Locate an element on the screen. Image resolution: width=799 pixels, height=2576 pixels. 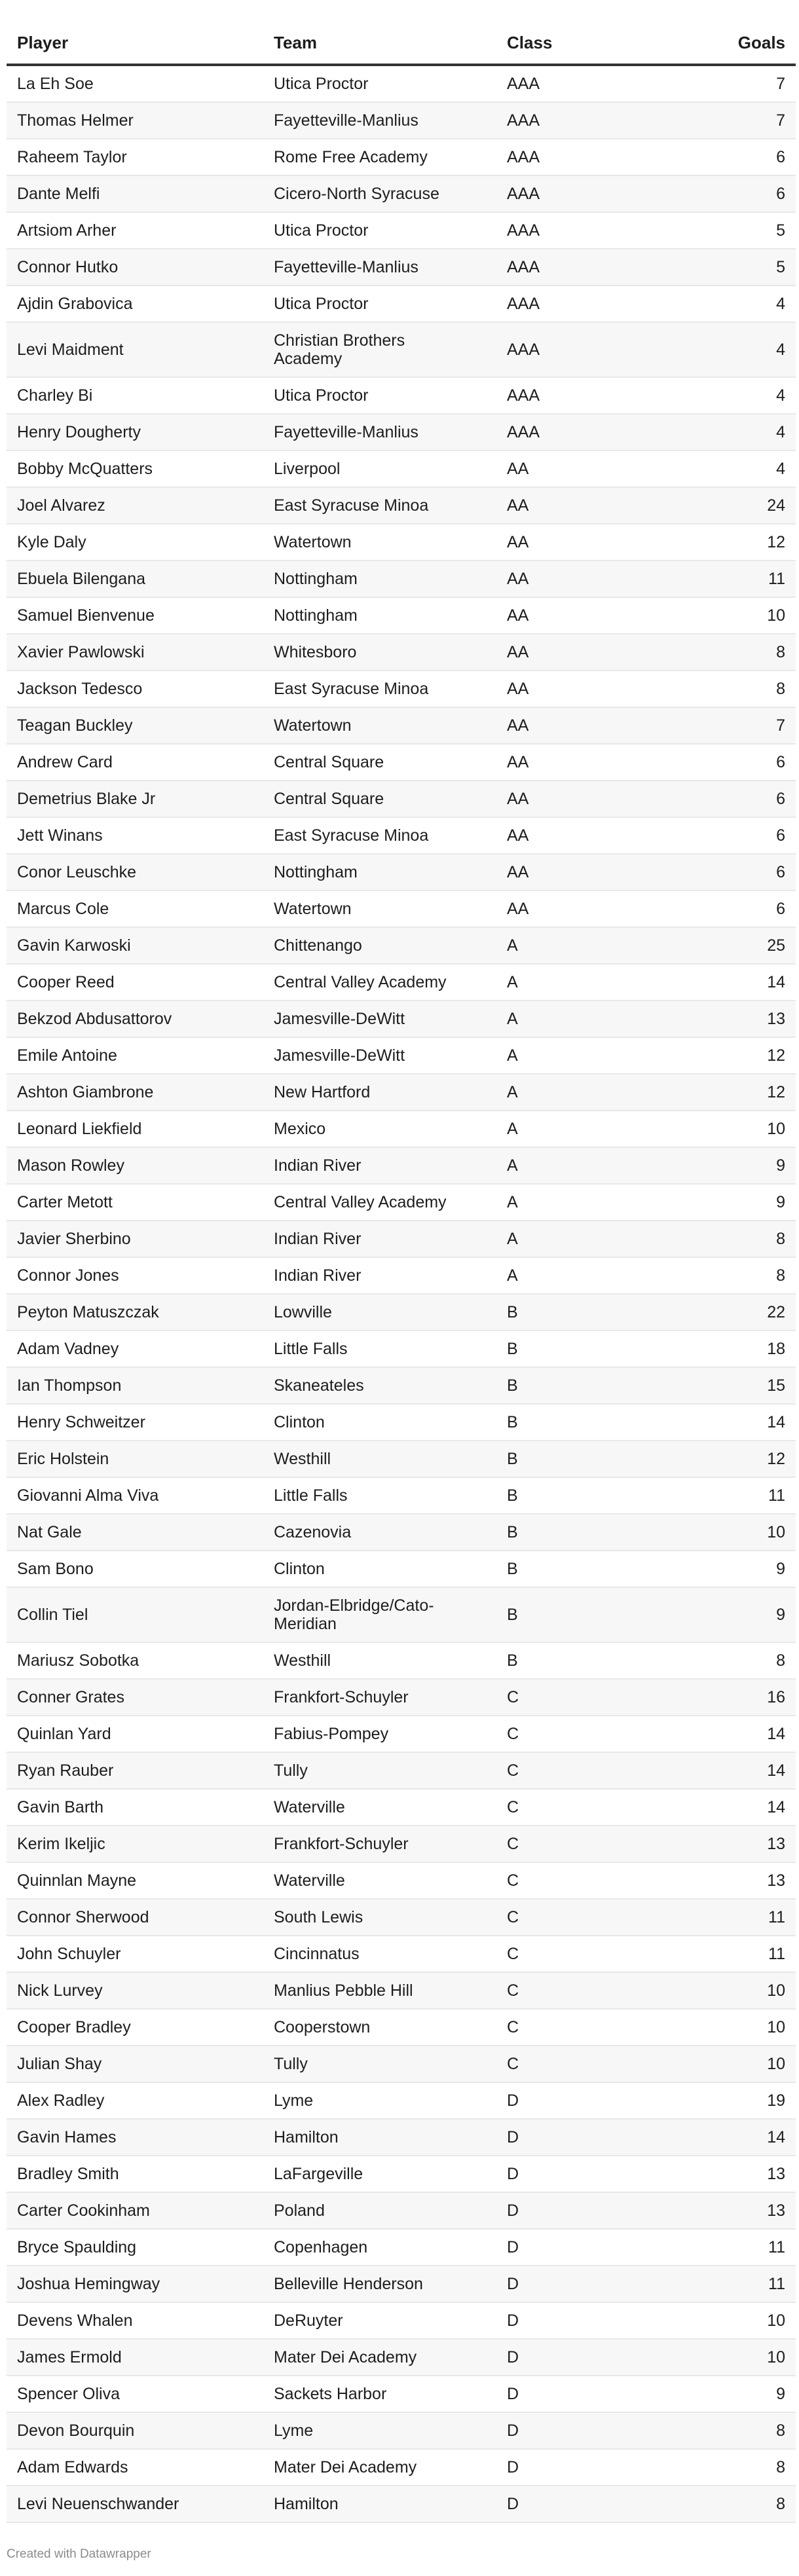
table-row: Charley Bi Utica Proctor AAA 4 is located at coordinates (401, 395).